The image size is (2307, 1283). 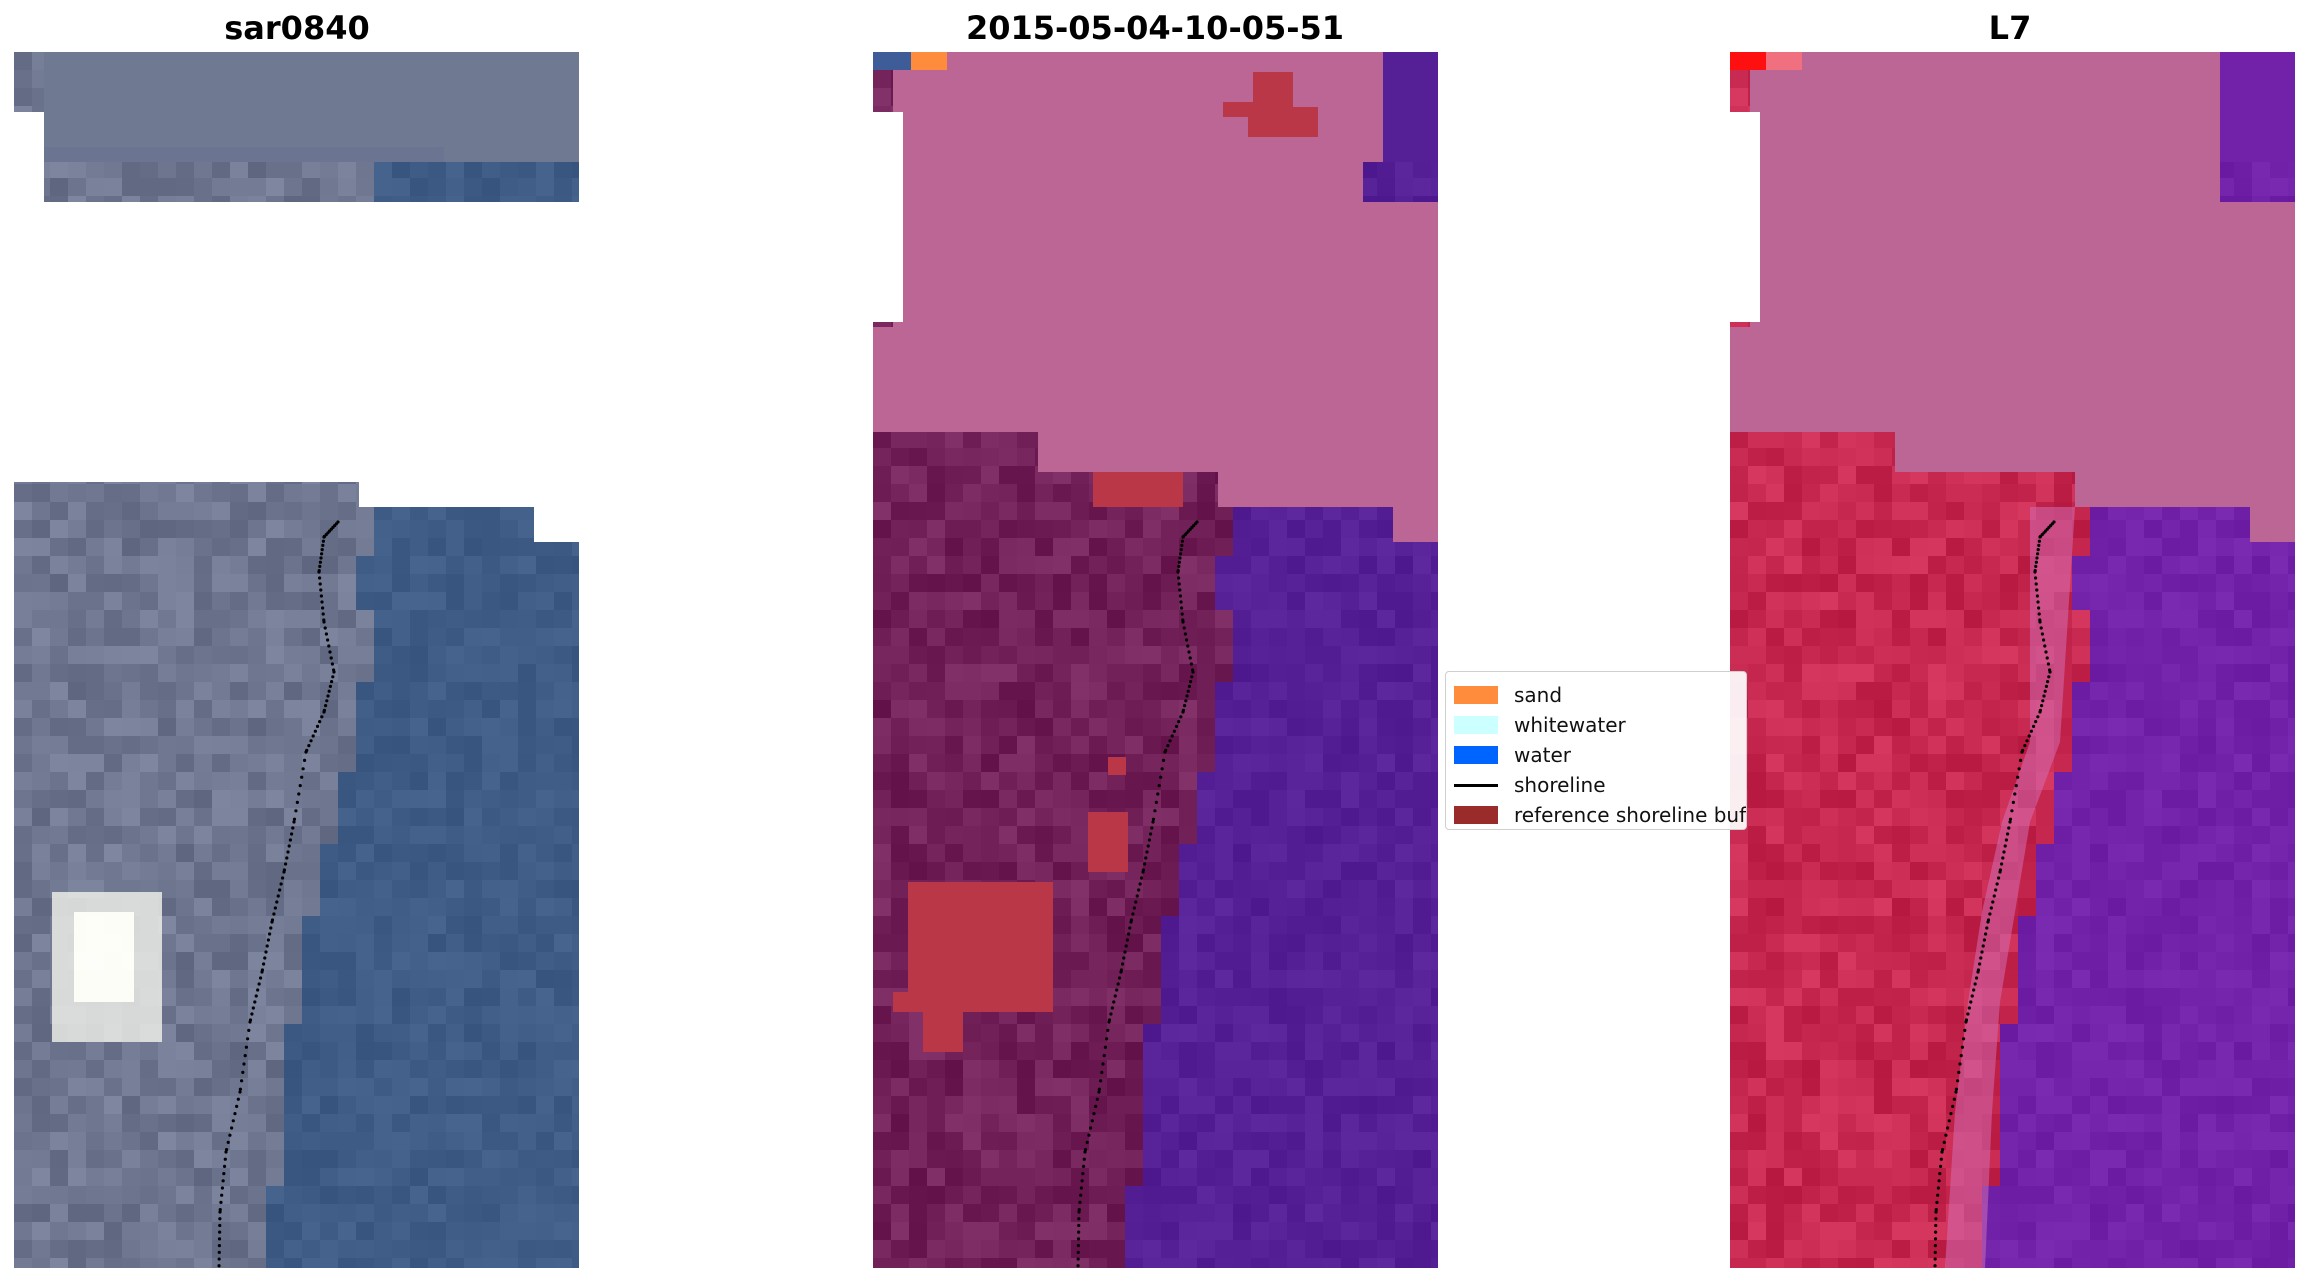 What do you see at coordinates (929, 61) in the screenshot?
I see `sand-pixel` at bounding box center [929, 61].